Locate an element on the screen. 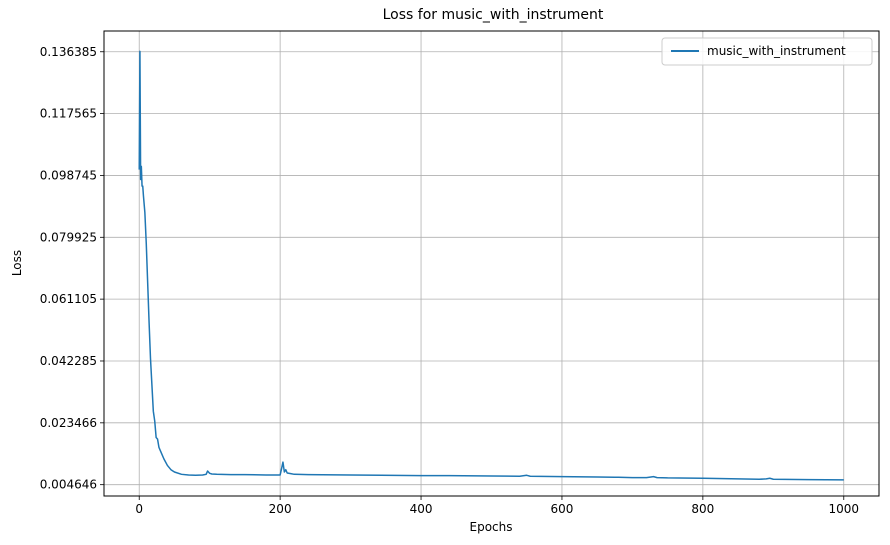 This screenshot has height=545, width=890. y-tick-label: 0.117565 is located at coordinates (68, 114).